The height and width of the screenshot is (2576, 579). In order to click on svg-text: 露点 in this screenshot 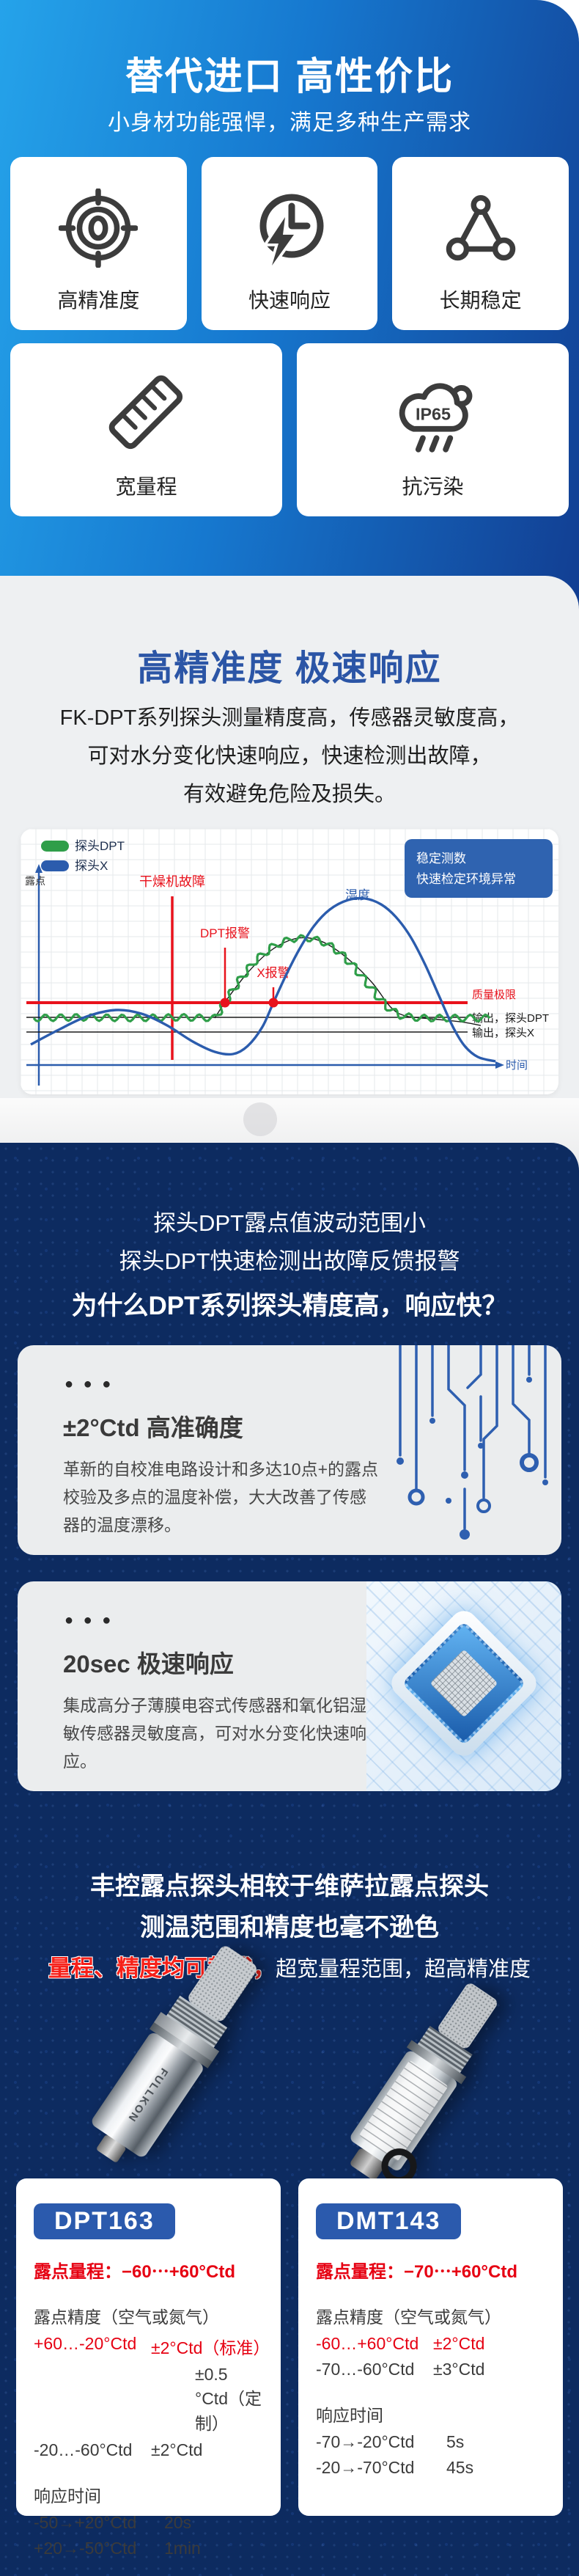, I will do `click(35, 881)`.